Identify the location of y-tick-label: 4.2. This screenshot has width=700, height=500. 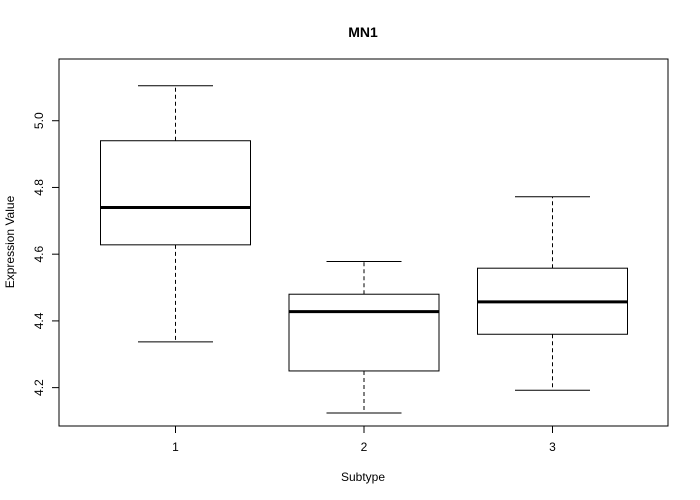
(39, 387).